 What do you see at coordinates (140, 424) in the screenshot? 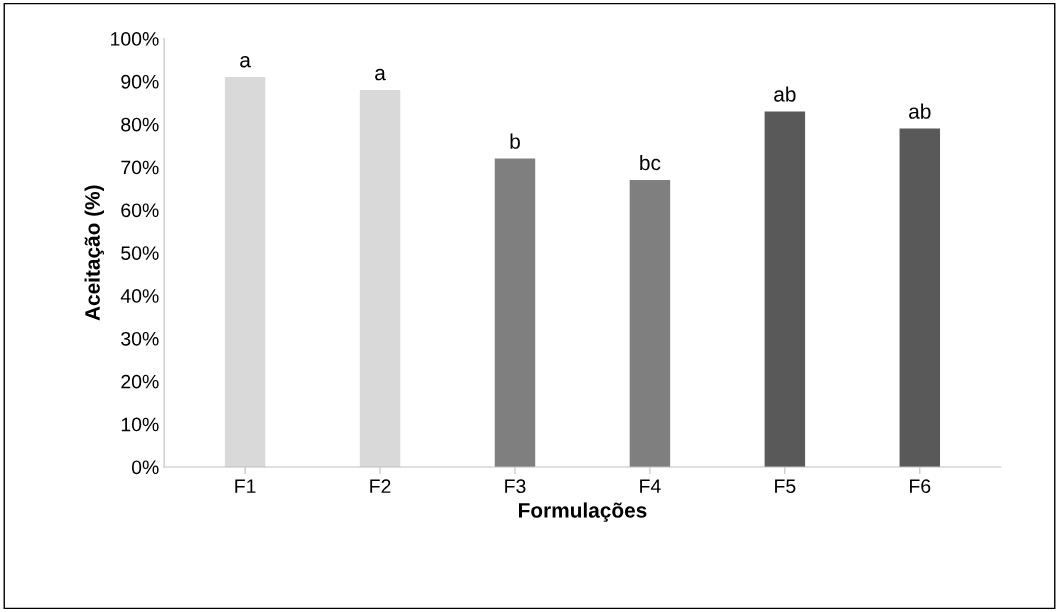
I see `y-tick-label: 10%` at bounding box center [140, 424].